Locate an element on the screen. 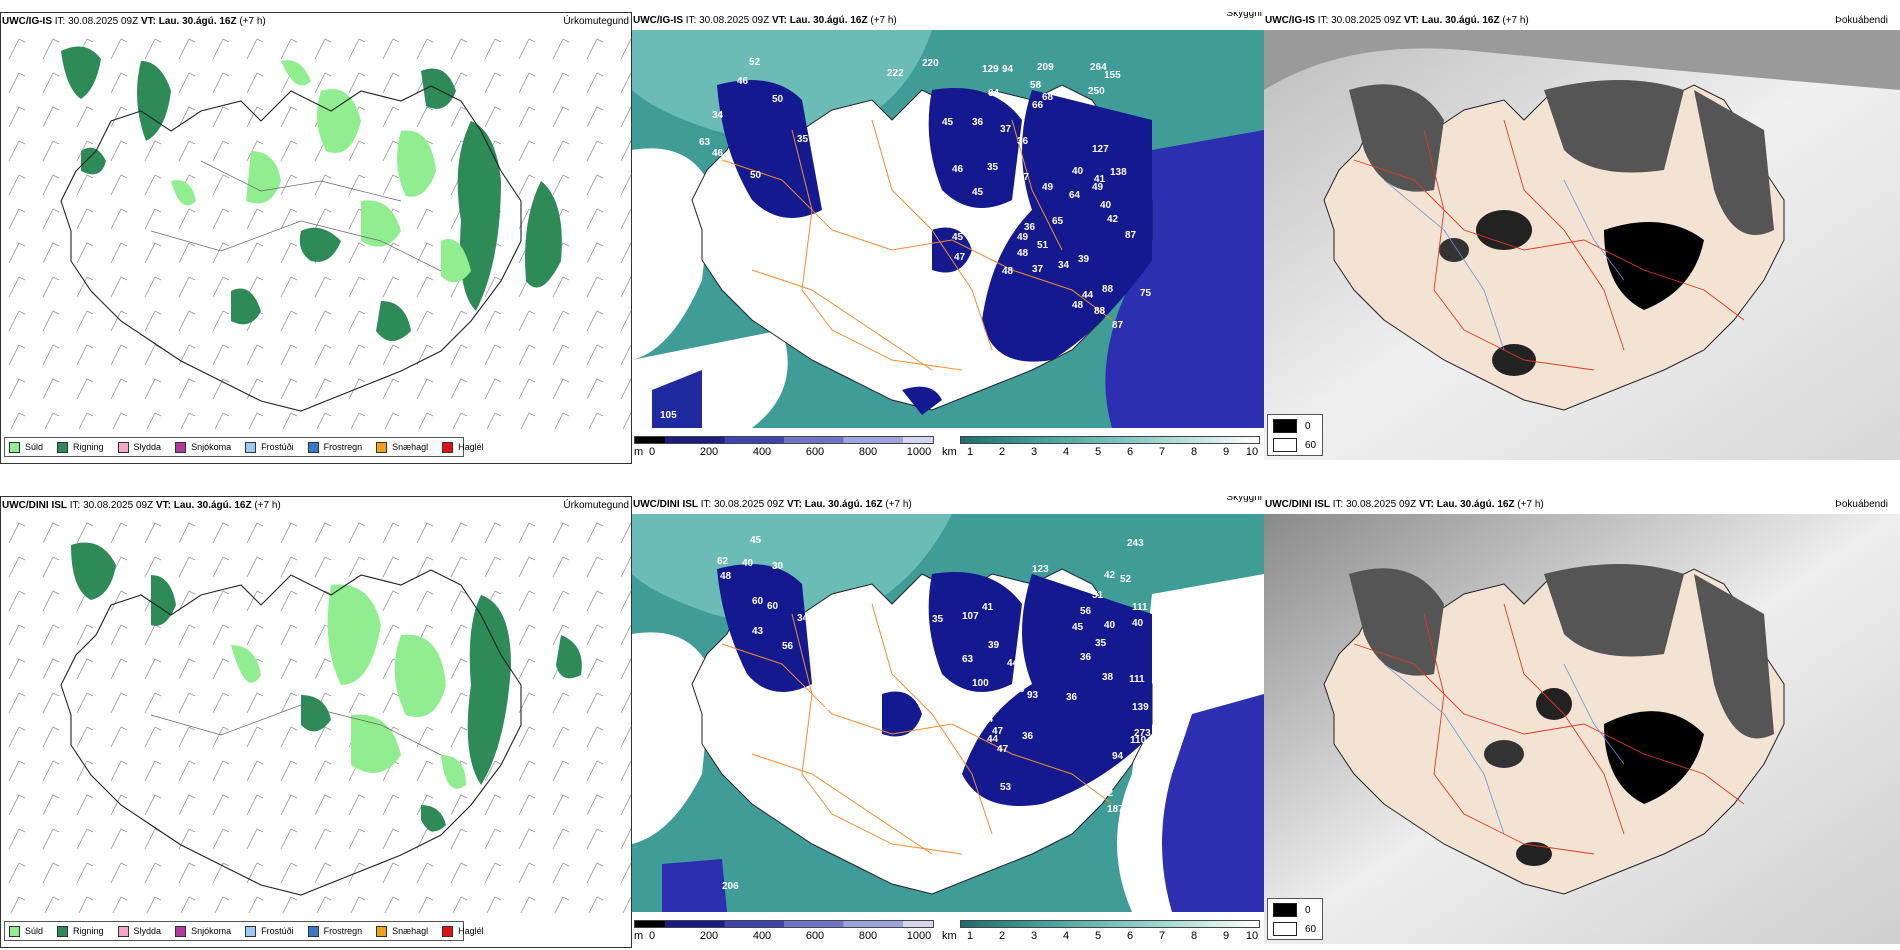 This screenshot has height=950, width=1900. visibility-value-label: 127 is located at coordinates (1100, 149).